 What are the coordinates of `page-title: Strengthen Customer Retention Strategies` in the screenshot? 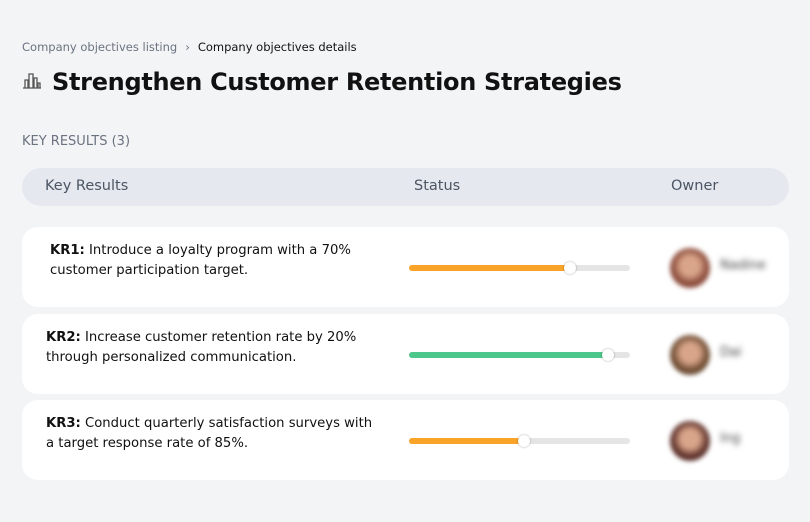 It's located at (337, 82).